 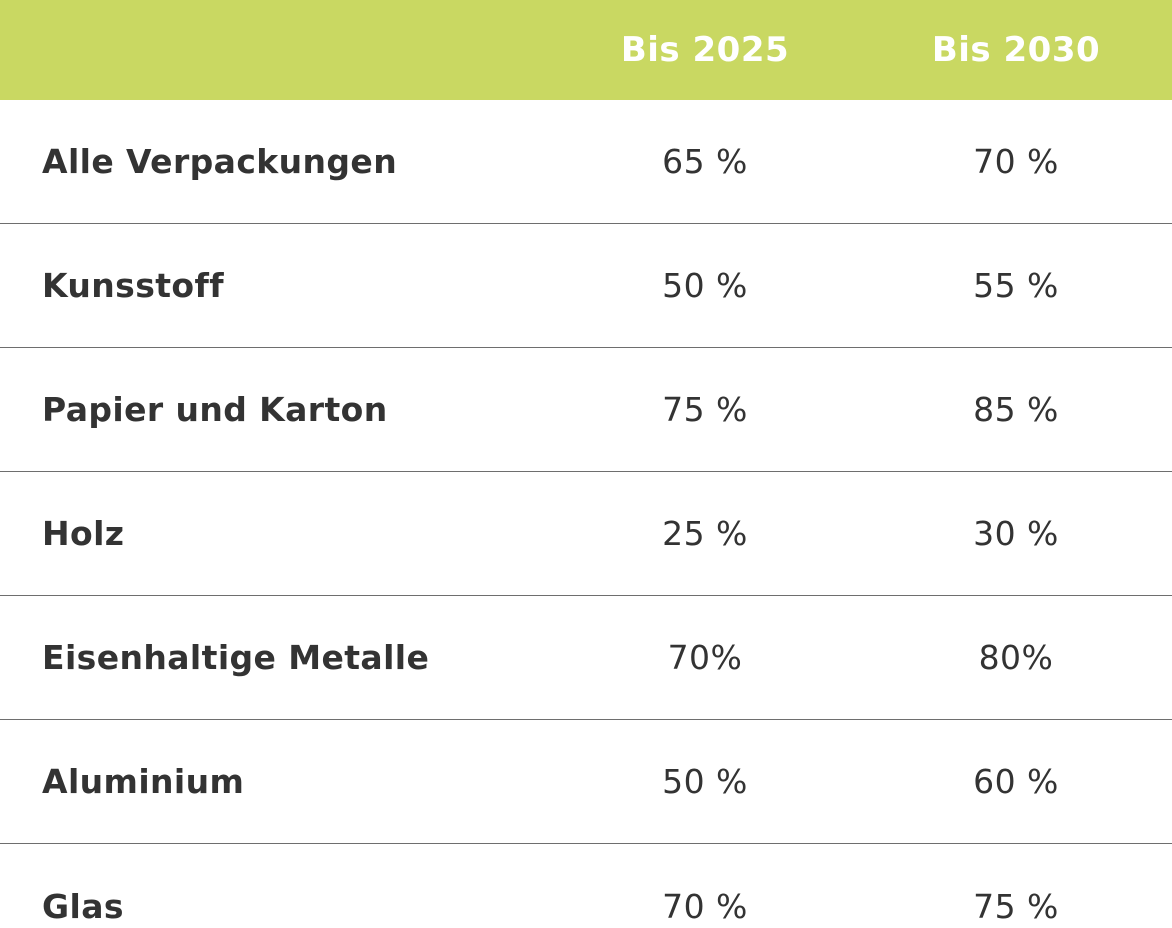 What do you see at coordinates (1016, 161) in the screenshot?
I see `value-2030: 70 %` at bounding box center [1016, 161].